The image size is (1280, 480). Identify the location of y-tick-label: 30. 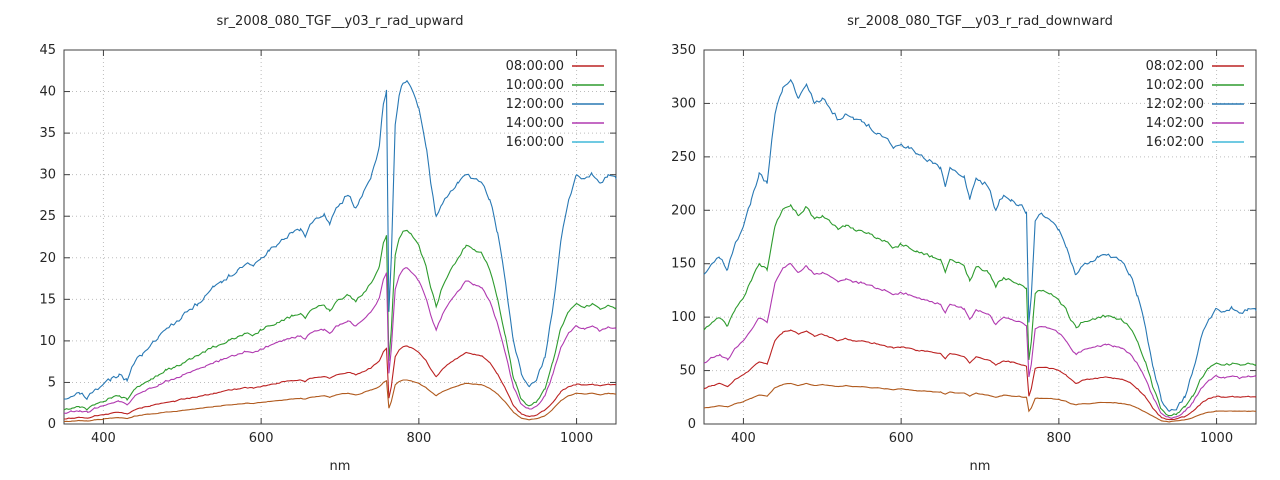
(47, 175).